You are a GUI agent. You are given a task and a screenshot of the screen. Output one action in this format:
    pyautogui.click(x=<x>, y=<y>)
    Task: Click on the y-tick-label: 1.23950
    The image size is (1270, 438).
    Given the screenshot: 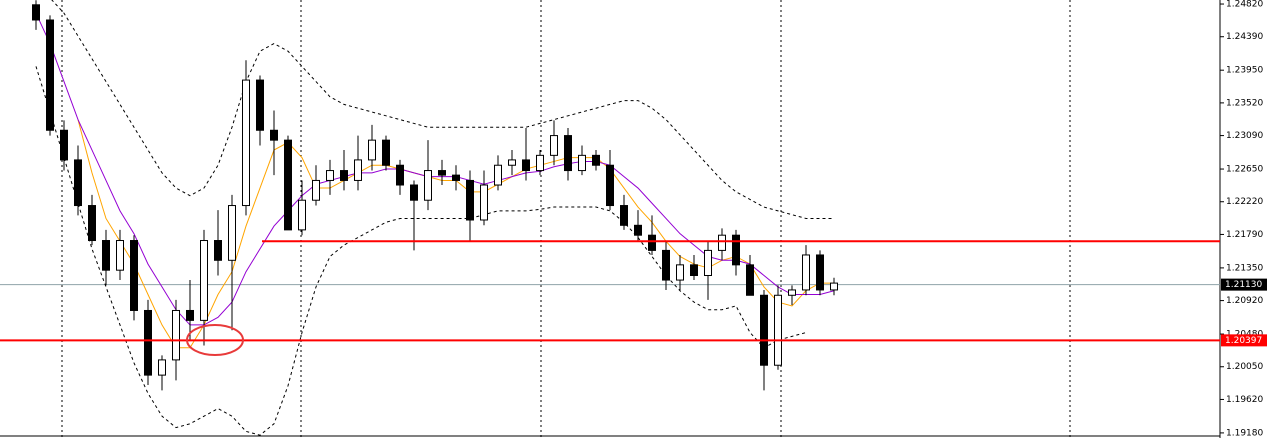 What is the action you would take?
    pyautogui.click(x=1244, y=71)
    